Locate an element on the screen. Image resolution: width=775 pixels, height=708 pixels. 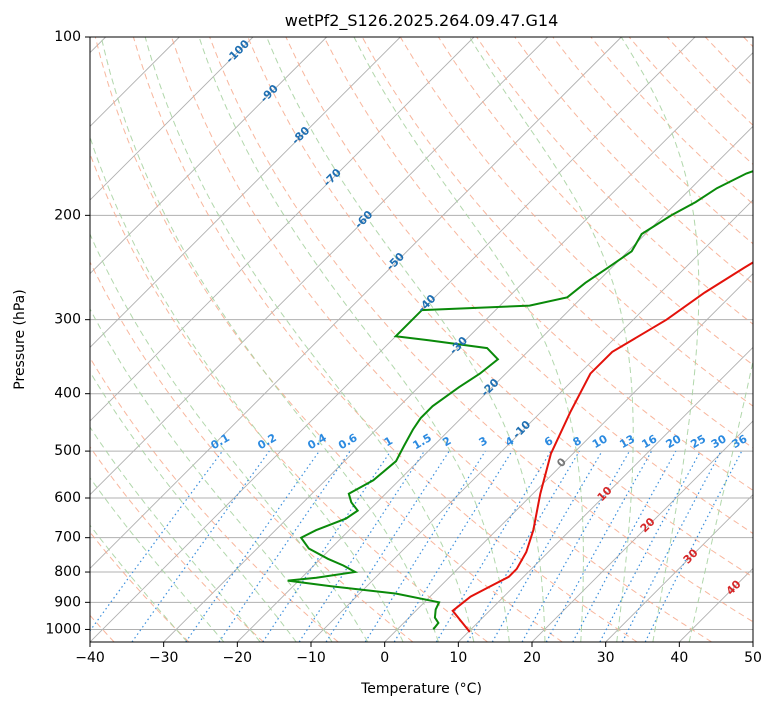
x-tick-label: −10 is located at coordinates (311, 658).